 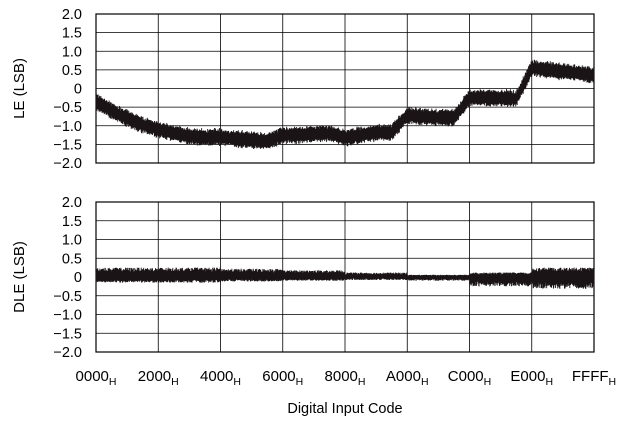 I want to click on x-tick-label: C000H, so click(x=469, y=378).